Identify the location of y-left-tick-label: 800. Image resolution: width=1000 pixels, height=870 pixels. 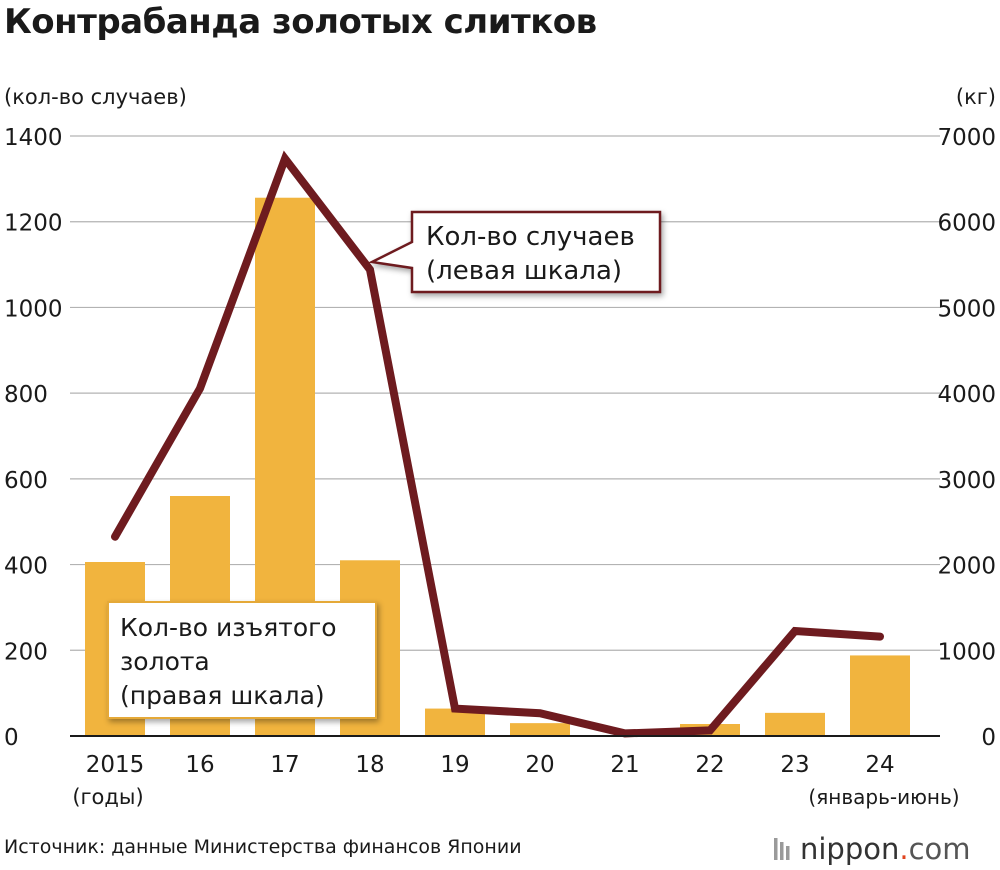
(26, 395).